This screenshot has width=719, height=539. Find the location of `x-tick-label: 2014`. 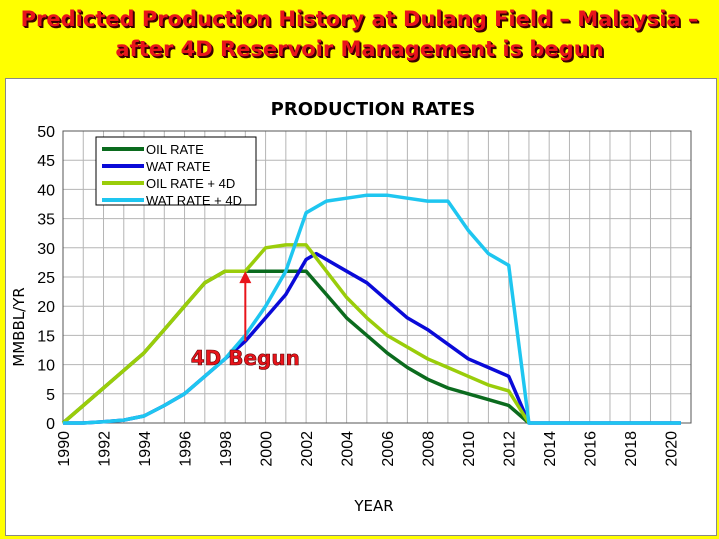

x-tick-label: 2014 is located at coordinates (550, 449).